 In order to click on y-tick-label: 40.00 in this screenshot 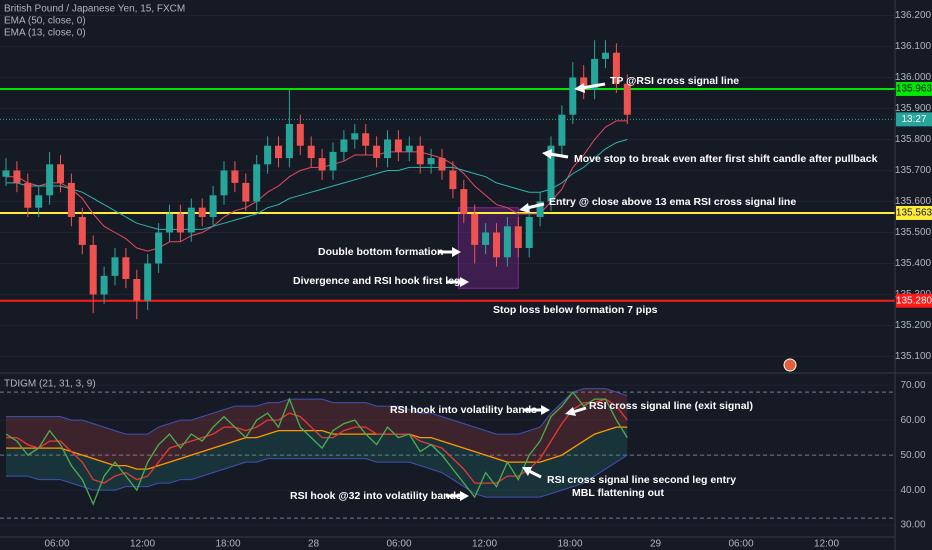, I will do `click(912, 490)`.